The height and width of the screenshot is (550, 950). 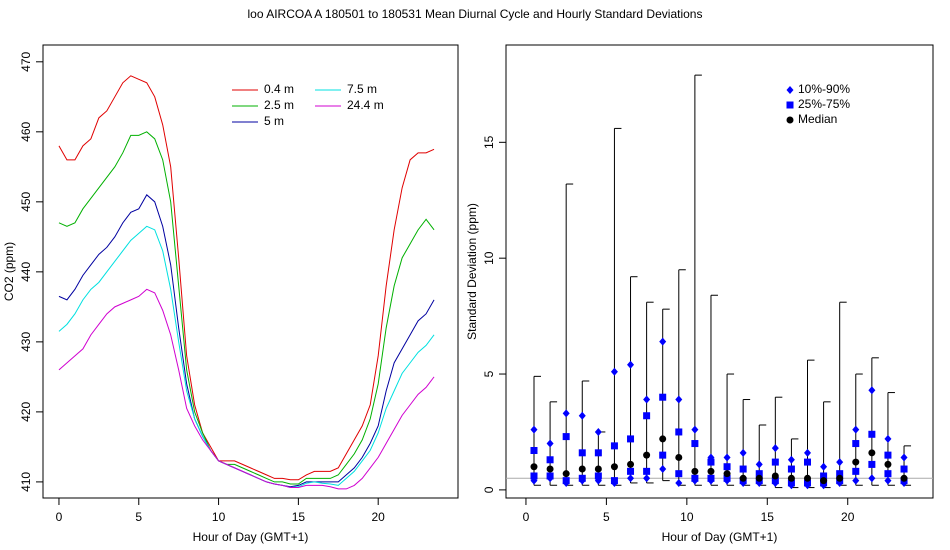 I want to click on x-axis-title: Hour of Day (GMT+1), so click(x=720, y=537).